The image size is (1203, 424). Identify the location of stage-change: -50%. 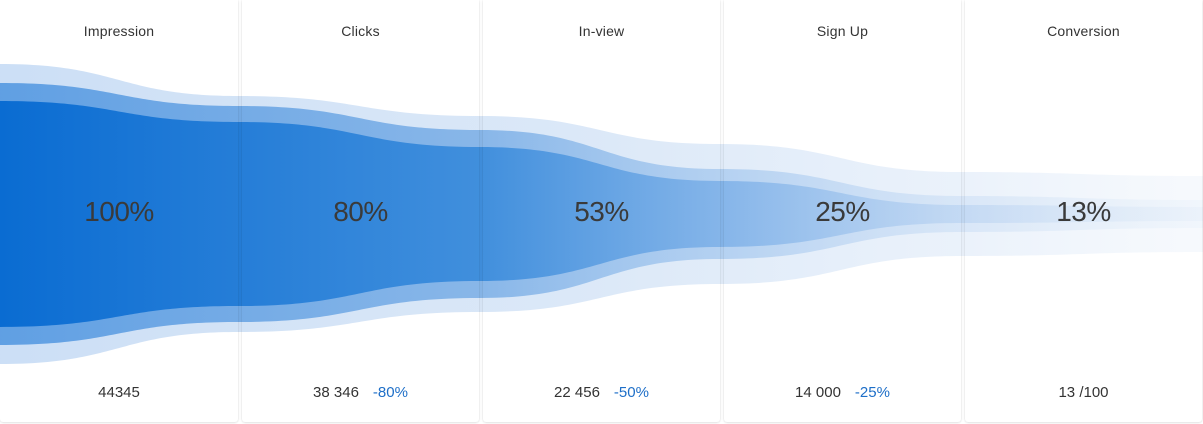
(631, 392).